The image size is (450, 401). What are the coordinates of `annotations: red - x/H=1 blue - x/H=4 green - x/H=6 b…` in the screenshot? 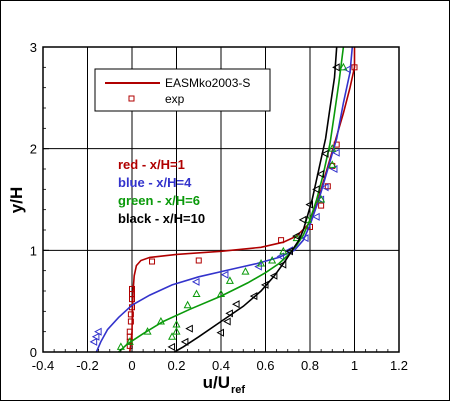 It's located at (161, 191).